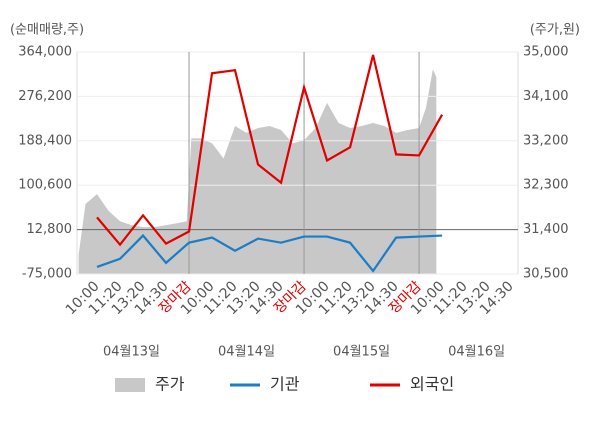 This screenshot has height=428, width=600. What do you see at coordinates (546, 96) in the screenshot?
I see `y2-tick-label: 34,100` at bounding box center [546, 96].